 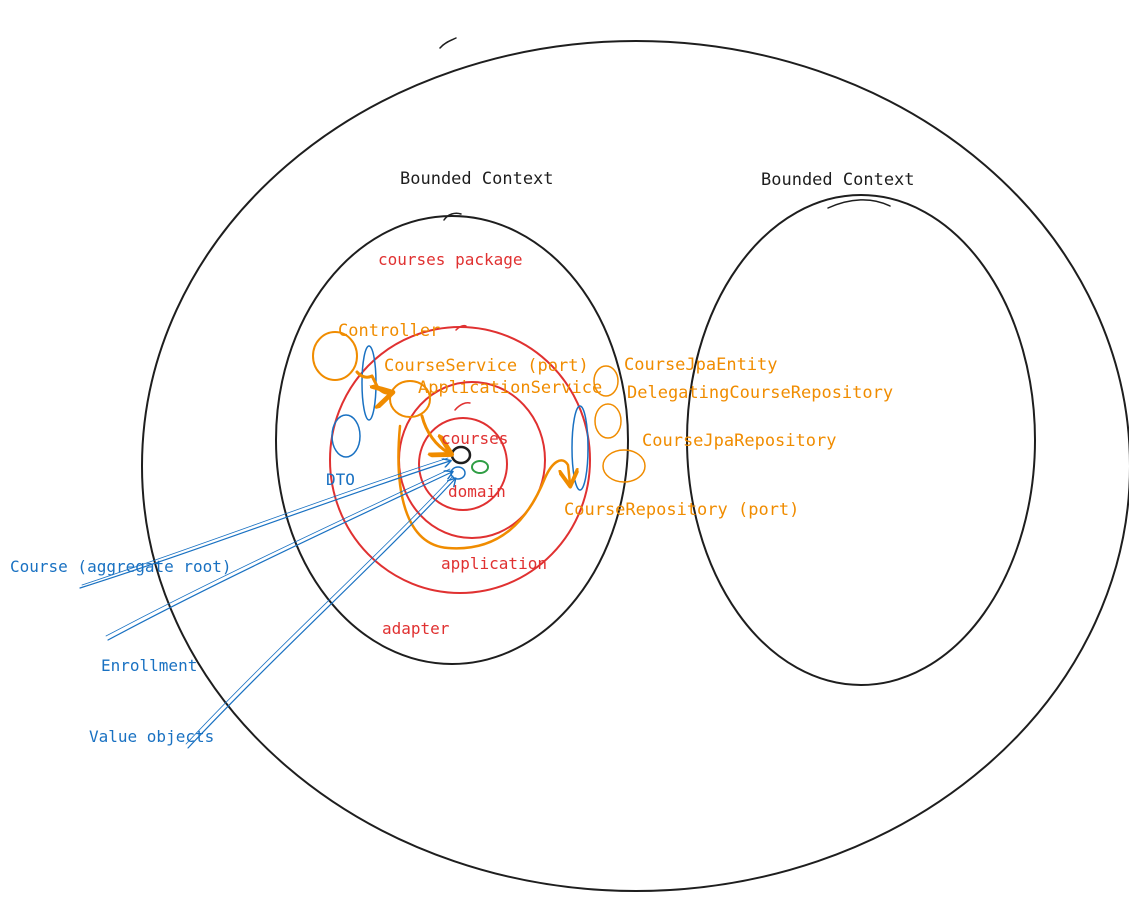 What do you see at coordinates (580, 448) in the screenshot?
I see `repository-port-blue-ellipse` at bounding box center [580, 448].